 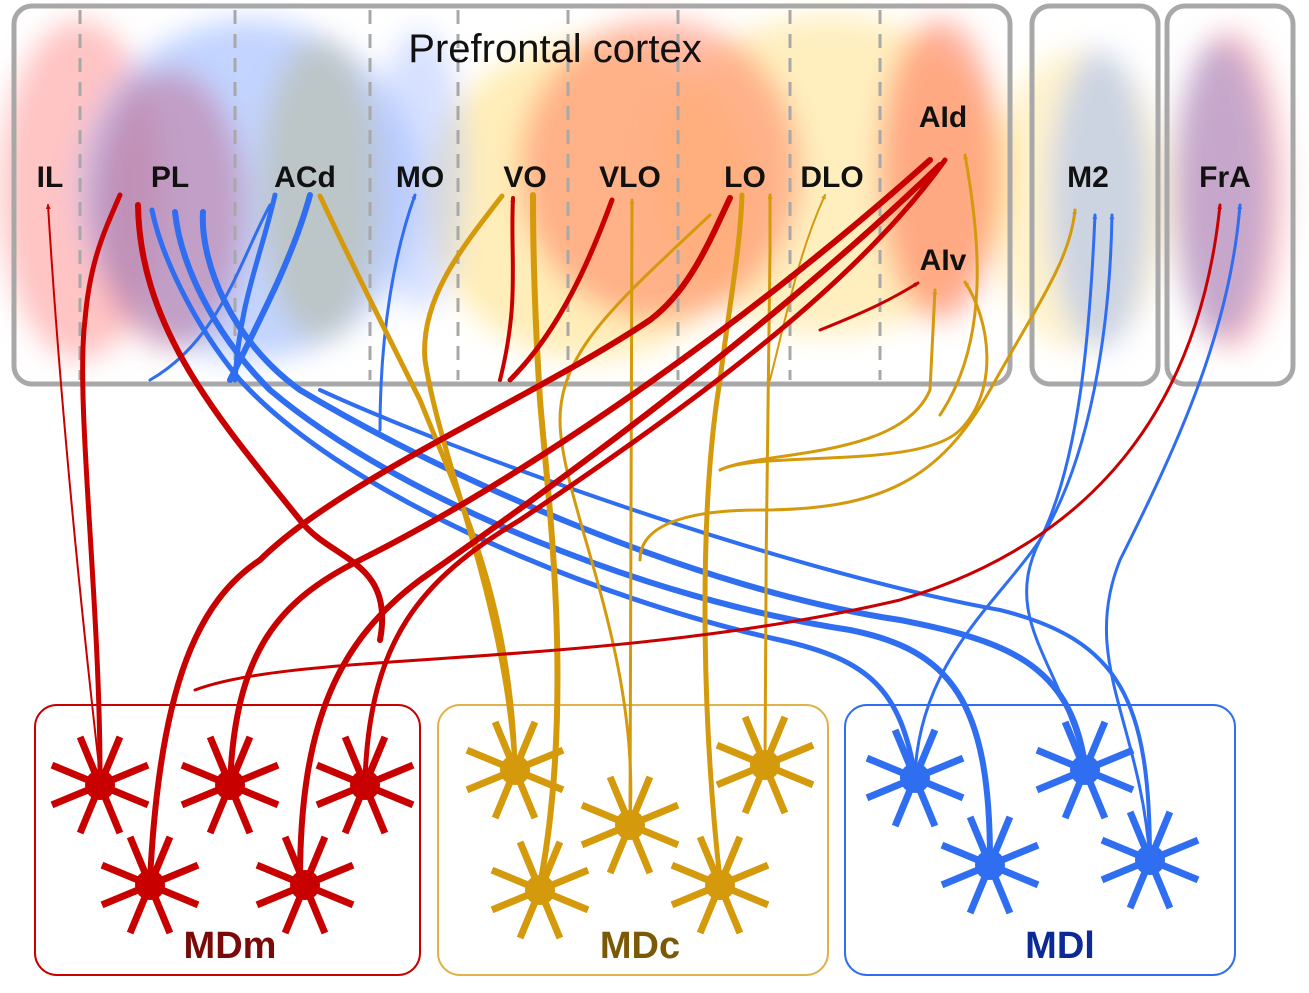 What do you see at coordinates (524, 177) in the screenshot?
I see `region-label-vo: VO` at bounding box center [524, 177].